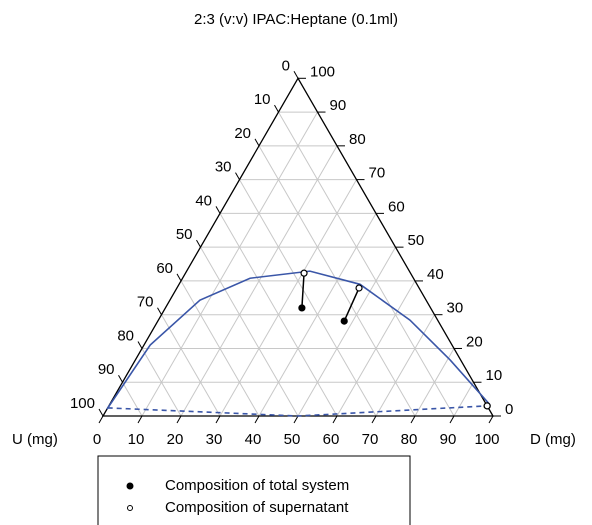 The image size is (592, 525). Describe the element at coordinates (409, 439) in the screenshot. I see `bottom-tick-label: 80` at that location.